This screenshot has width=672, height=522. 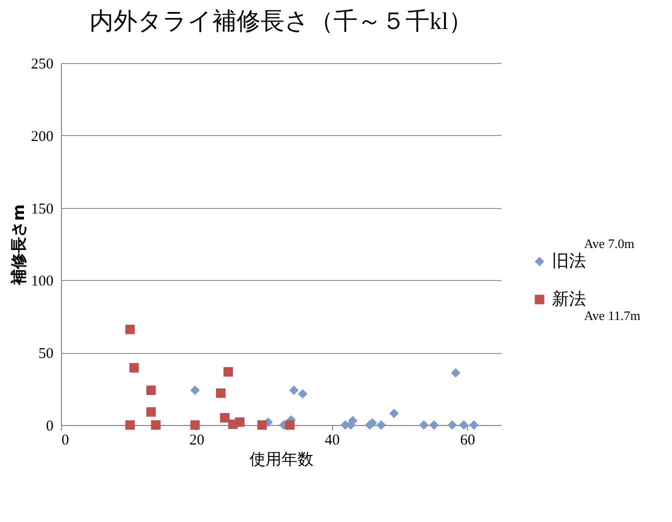 What do you see at coordinates (42, 282) in the screenshot?
I see `y-tick-label: 100` at bounding box center [42, 282].